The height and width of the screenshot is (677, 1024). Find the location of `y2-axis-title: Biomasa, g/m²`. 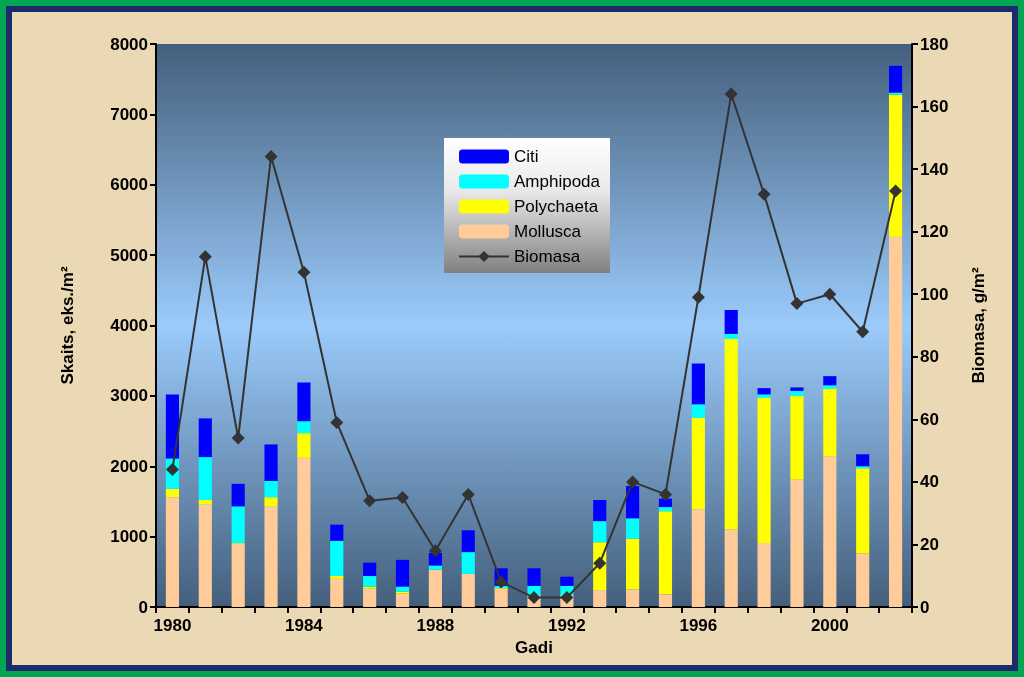

y2-axis-title: Biomasa, g/m² is located at coordinates (978, 325).